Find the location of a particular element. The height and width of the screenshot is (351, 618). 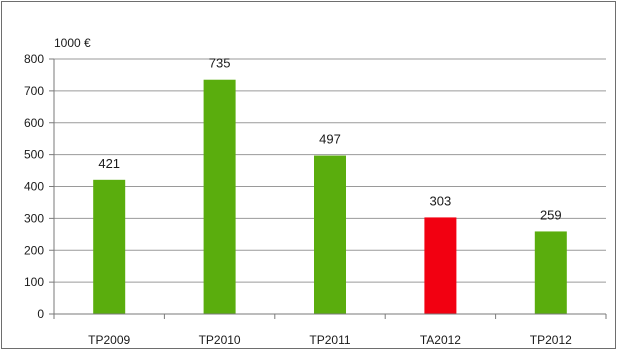

y-tick-label: 200 is located at coordinates (34, 250).